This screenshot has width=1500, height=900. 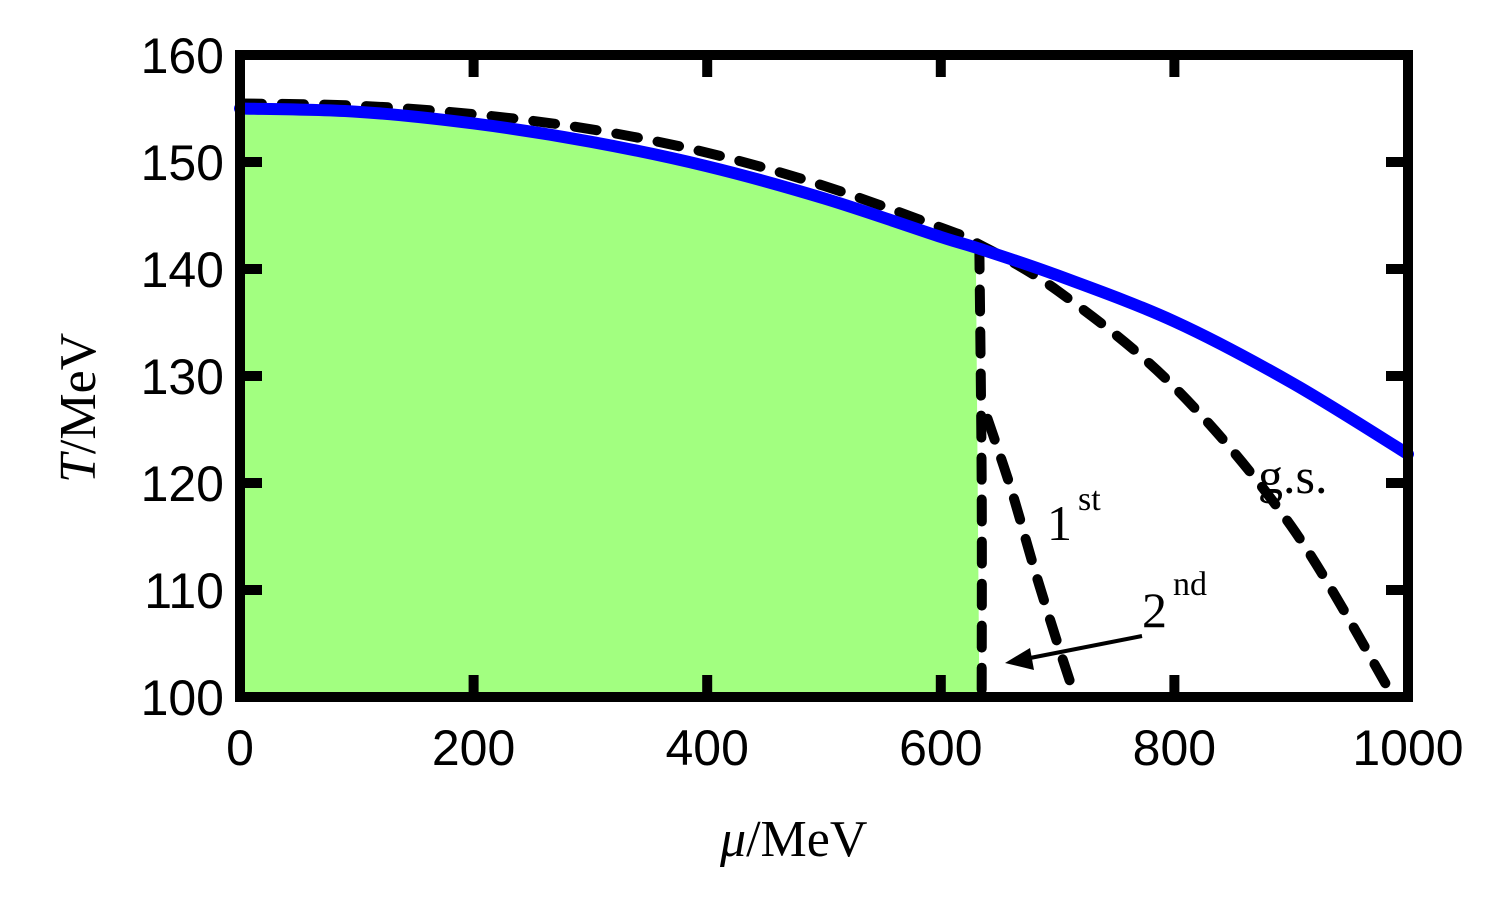 I want to click on svg-text: μ/MeV, so click(x=793, y=839).